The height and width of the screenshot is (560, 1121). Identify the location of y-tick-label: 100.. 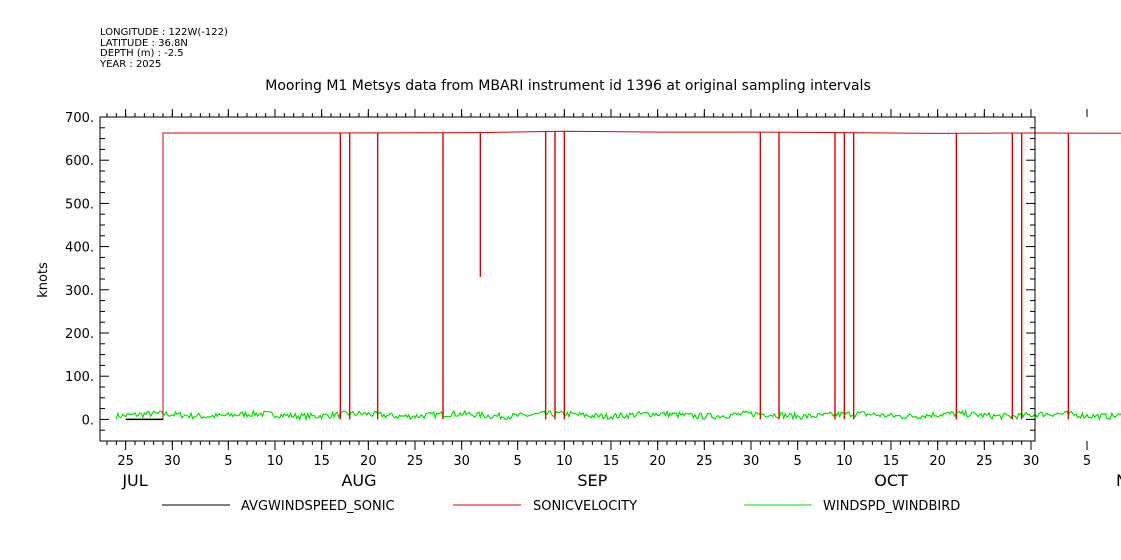
(79, 377).